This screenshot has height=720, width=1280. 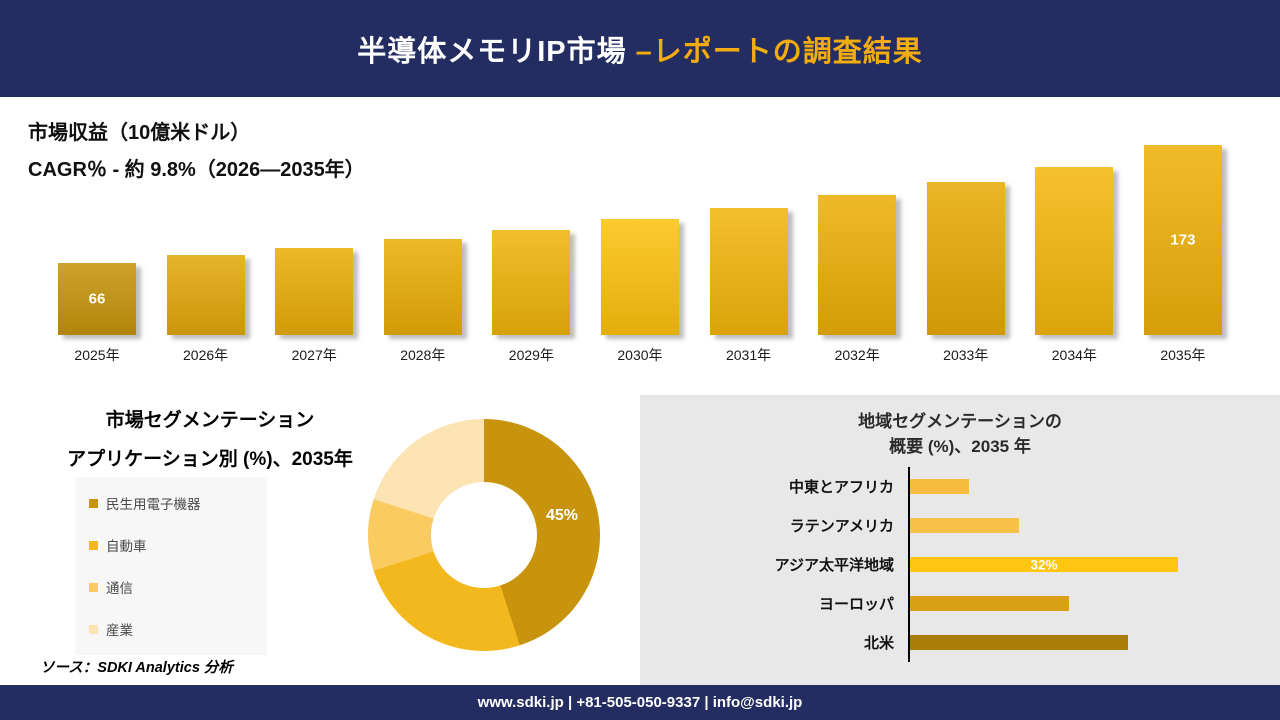 I want to click on revenue-bar-column: 2033年, so click(x=965, y=273).